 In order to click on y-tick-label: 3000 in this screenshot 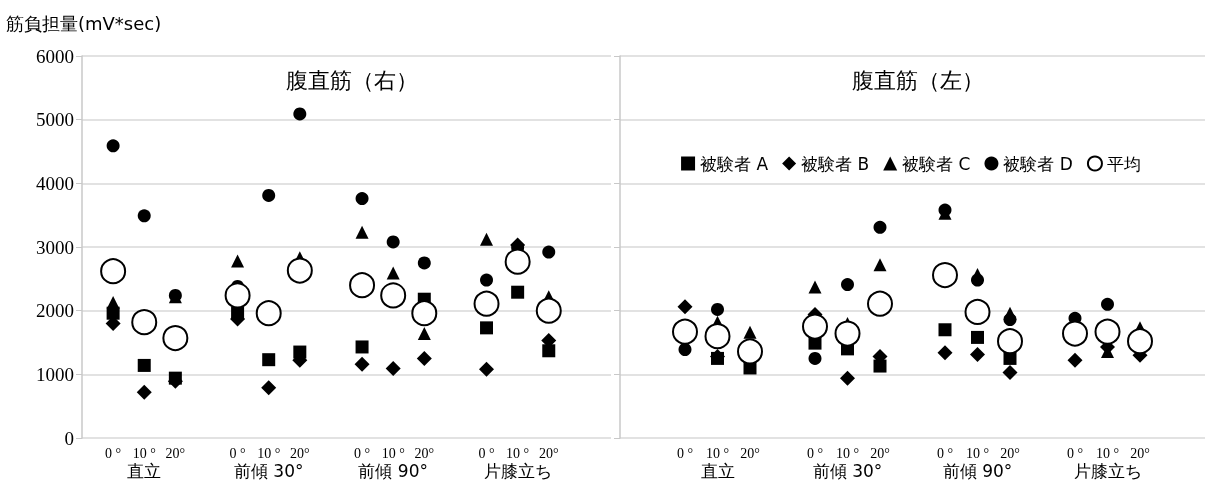, I will do `click(55, 247)`.